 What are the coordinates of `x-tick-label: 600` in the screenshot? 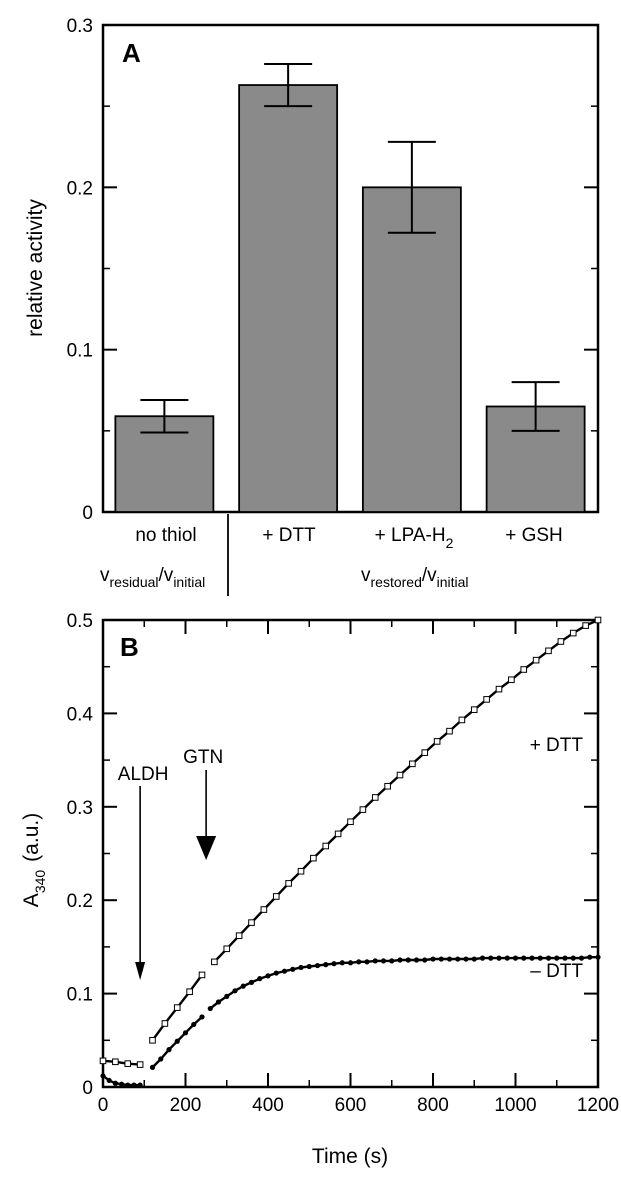 It's located at (351, 1105).